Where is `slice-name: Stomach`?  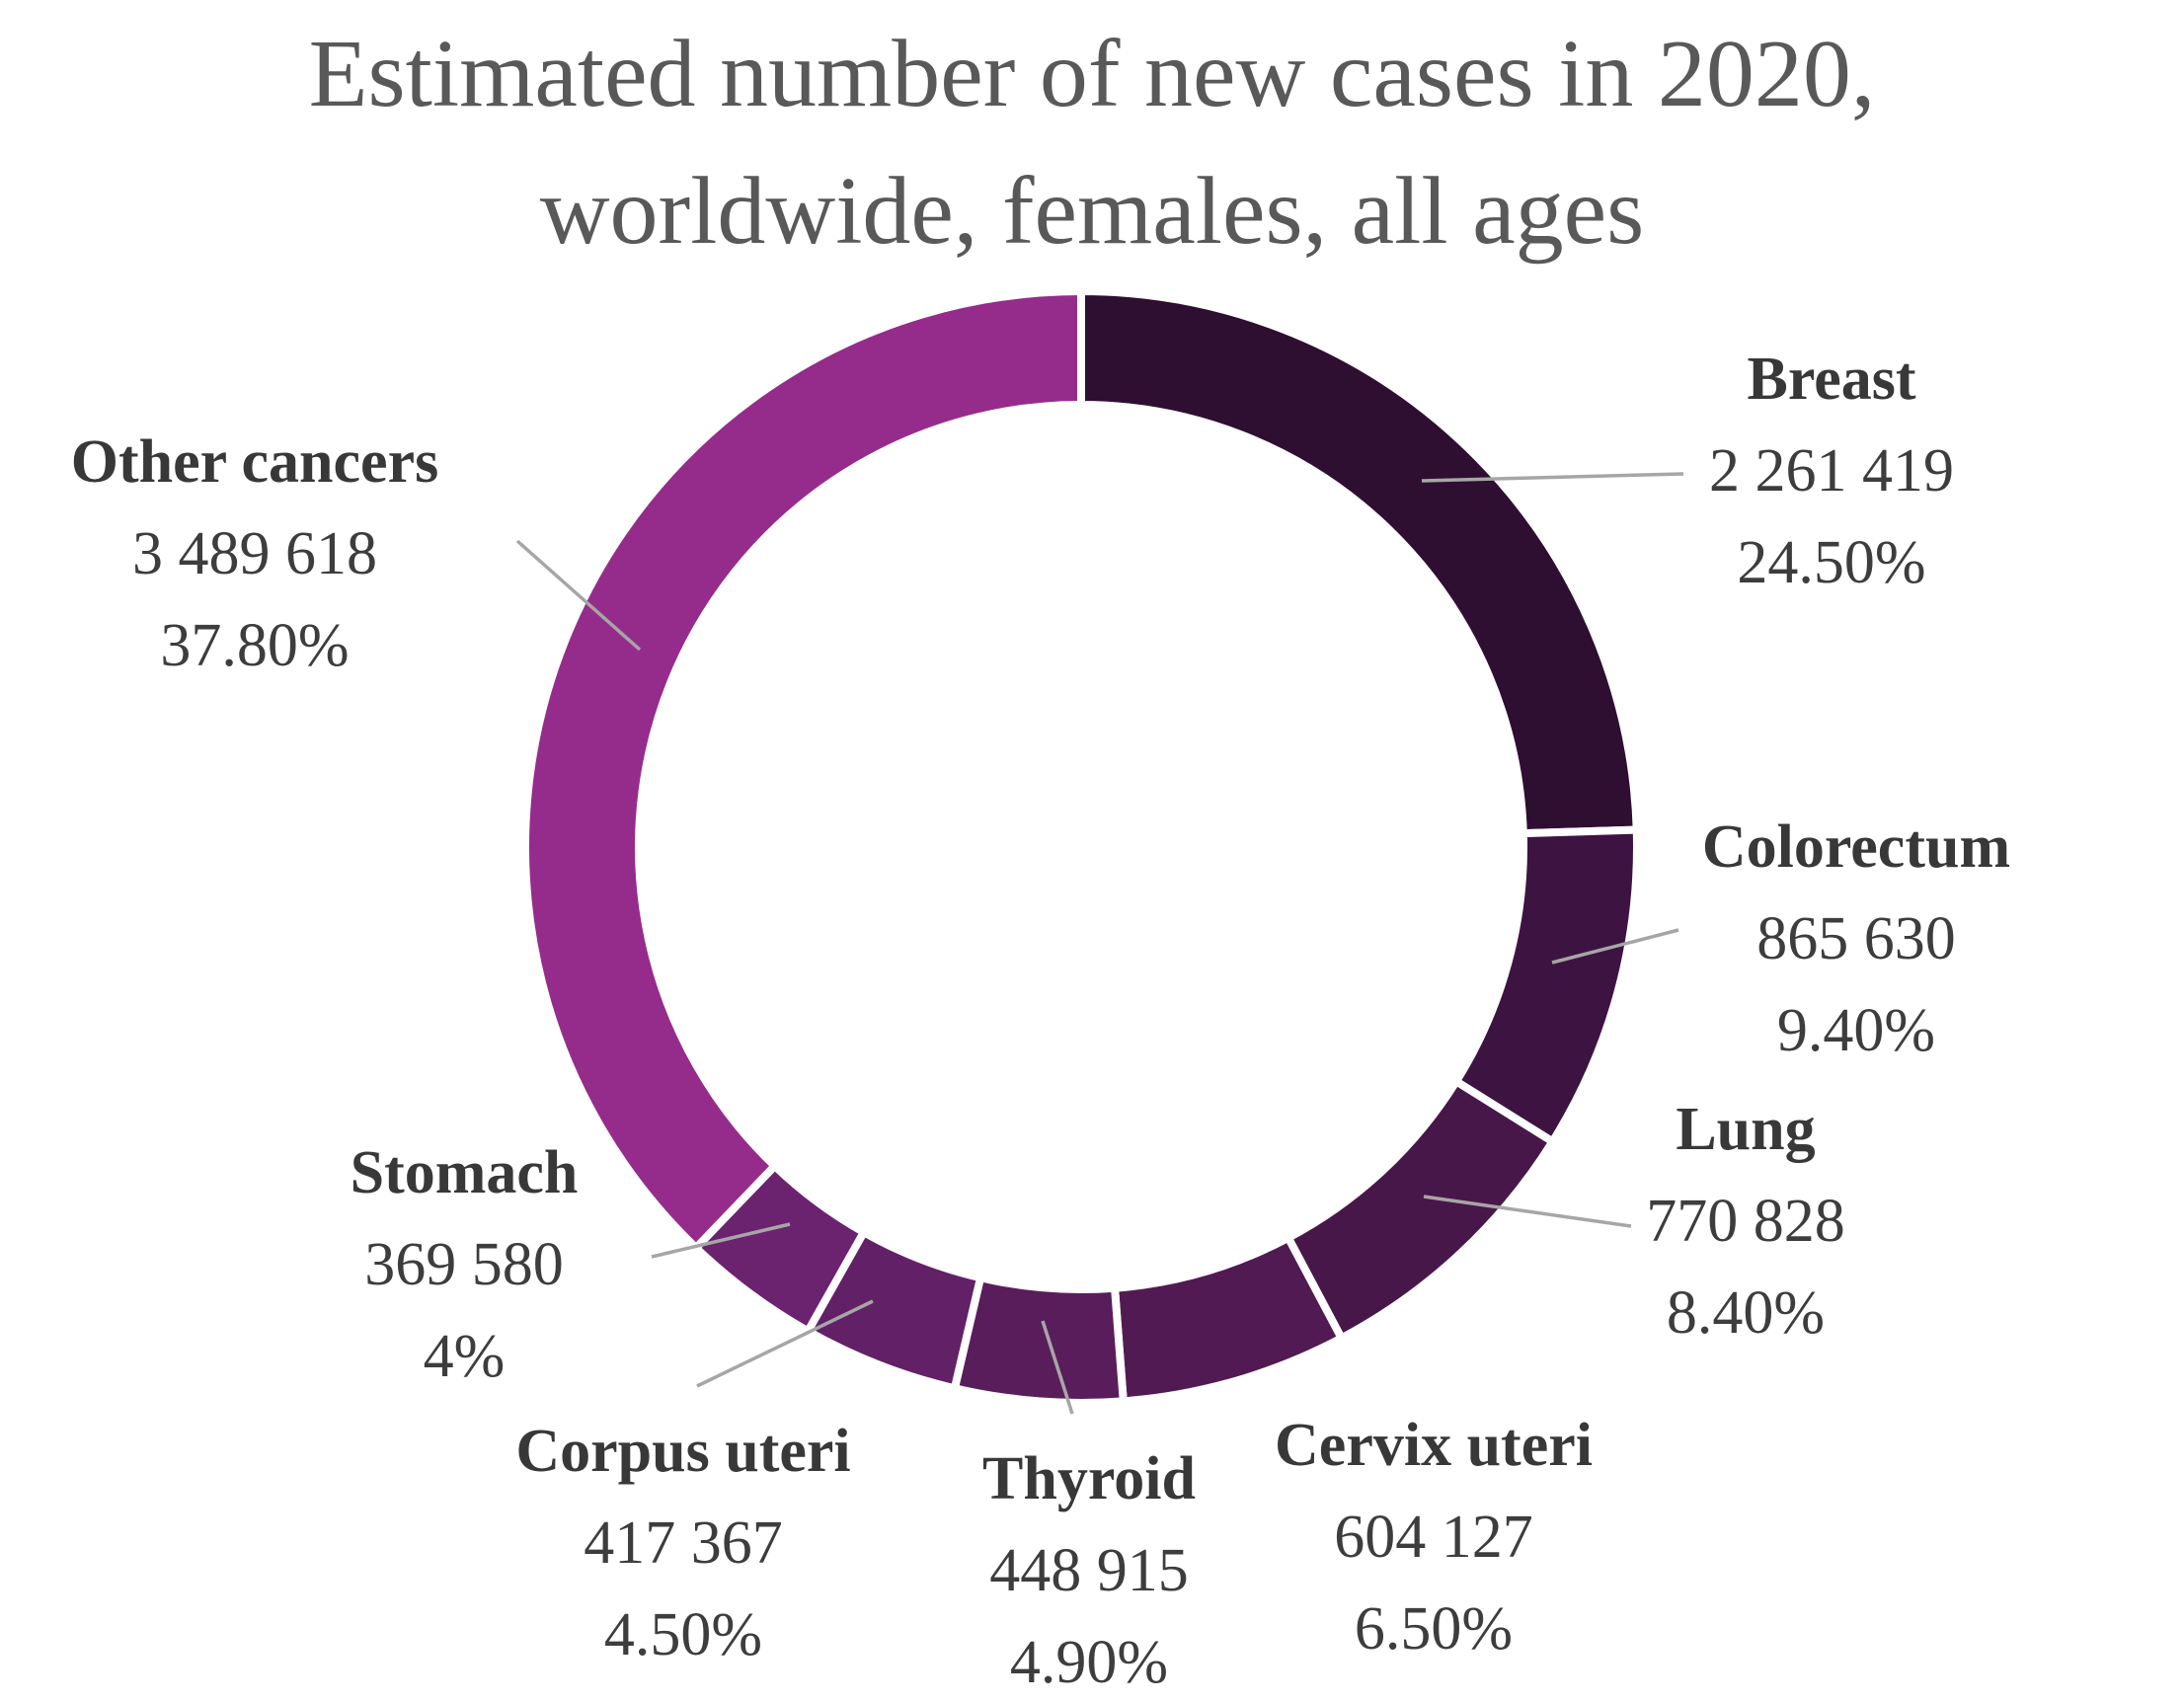
slice-name: Stomach is located at coordinates (464, 1173).